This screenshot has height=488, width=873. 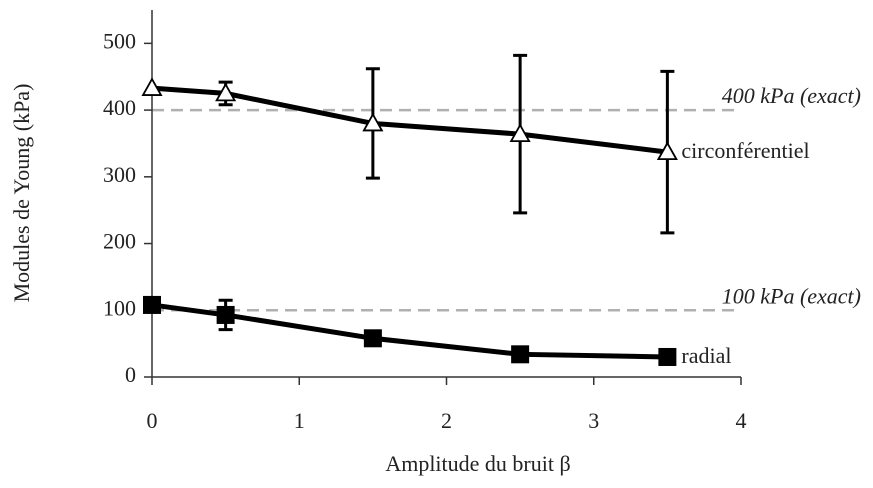 What do you see at coordinates (119, 174) in the screenshot?
I see `y-tick-label: 300` at bounding box center [119, 174].